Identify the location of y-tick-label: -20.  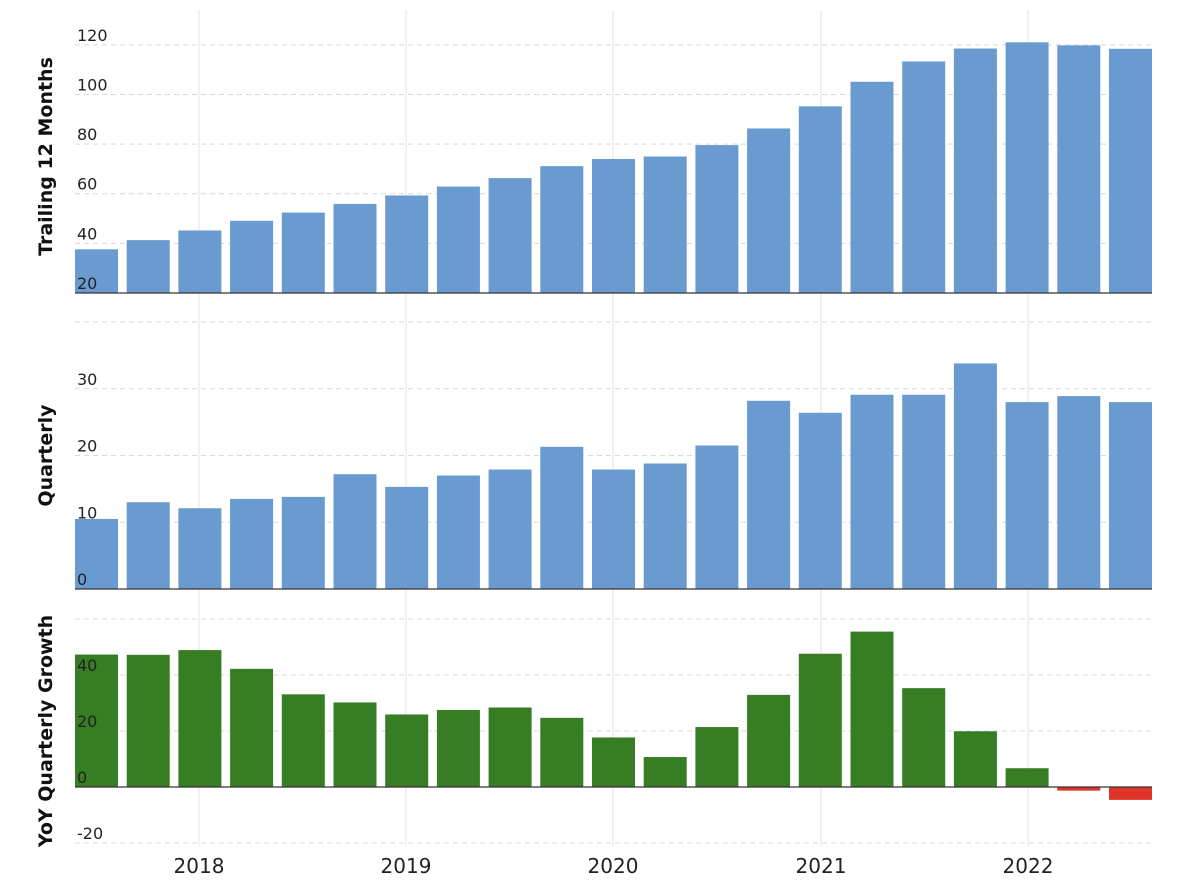
(90, 833).